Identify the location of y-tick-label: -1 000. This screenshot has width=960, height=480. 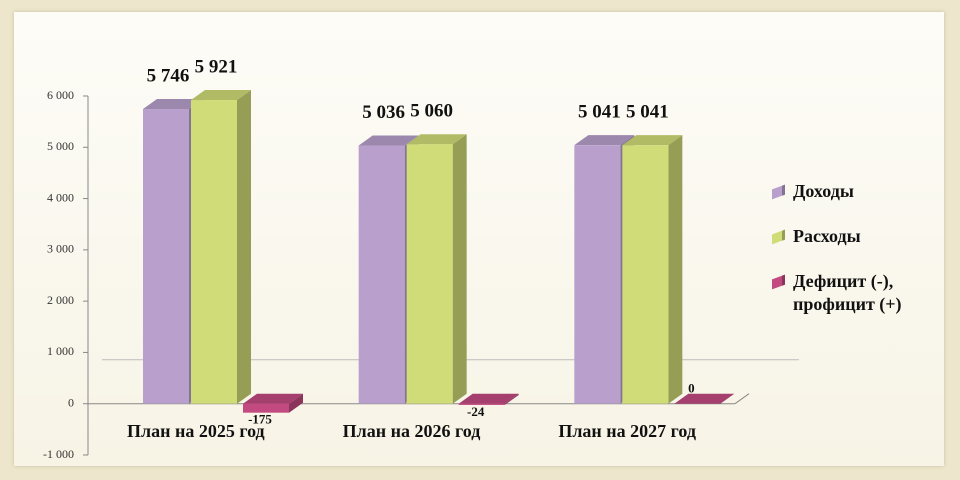
(58, 454).